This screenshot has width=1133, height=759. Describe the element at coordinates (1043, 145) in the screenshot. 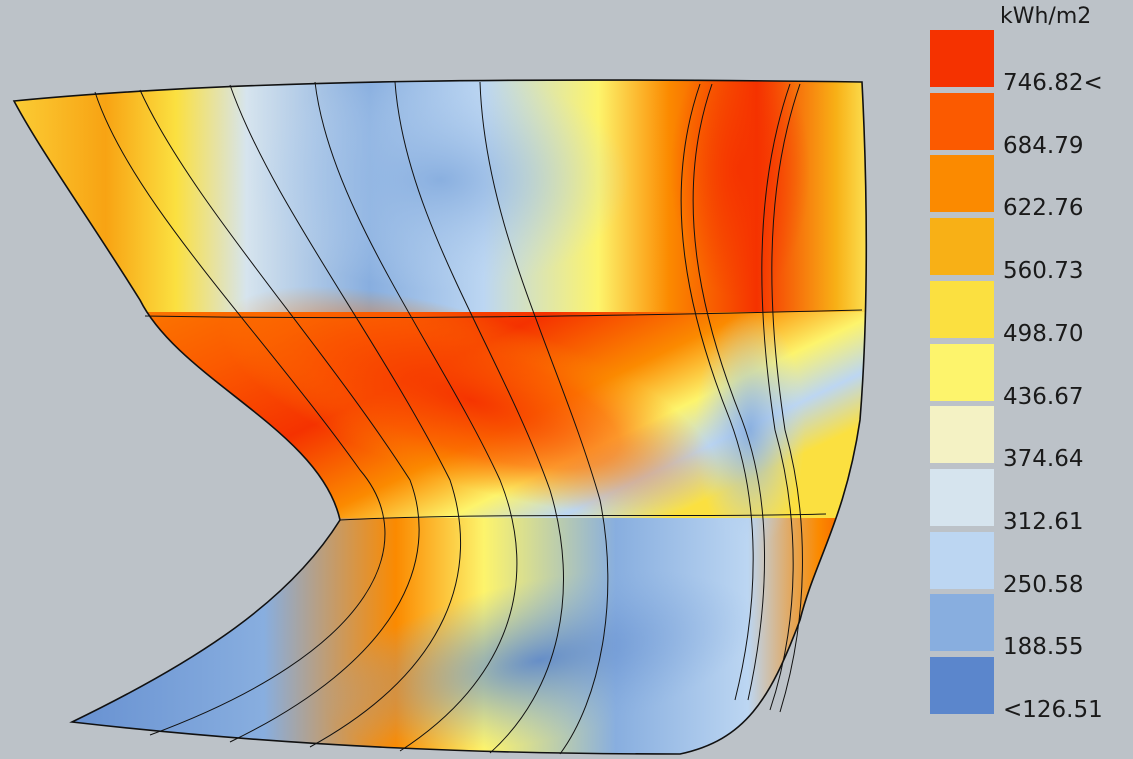

I see `legend-label: 684.79` at that location.